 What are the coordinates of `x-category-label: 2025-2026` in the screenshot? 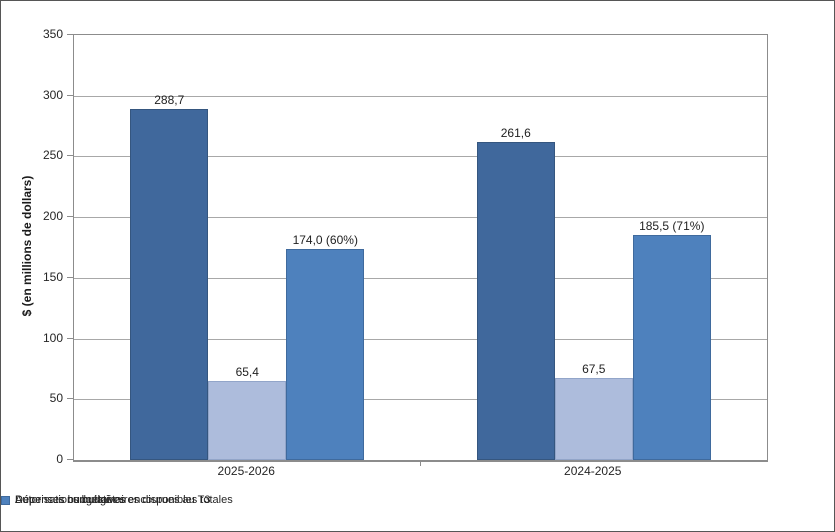 It's located at (246, 471).